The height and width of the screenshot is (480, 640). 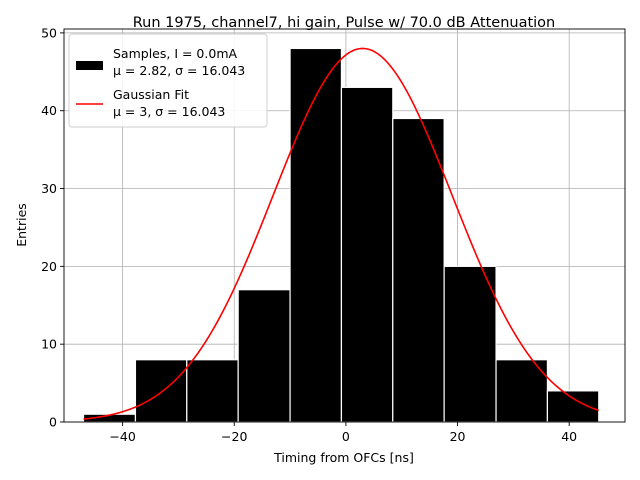 I want to click on y-tick-label: 10, so click(x=49, y=344).